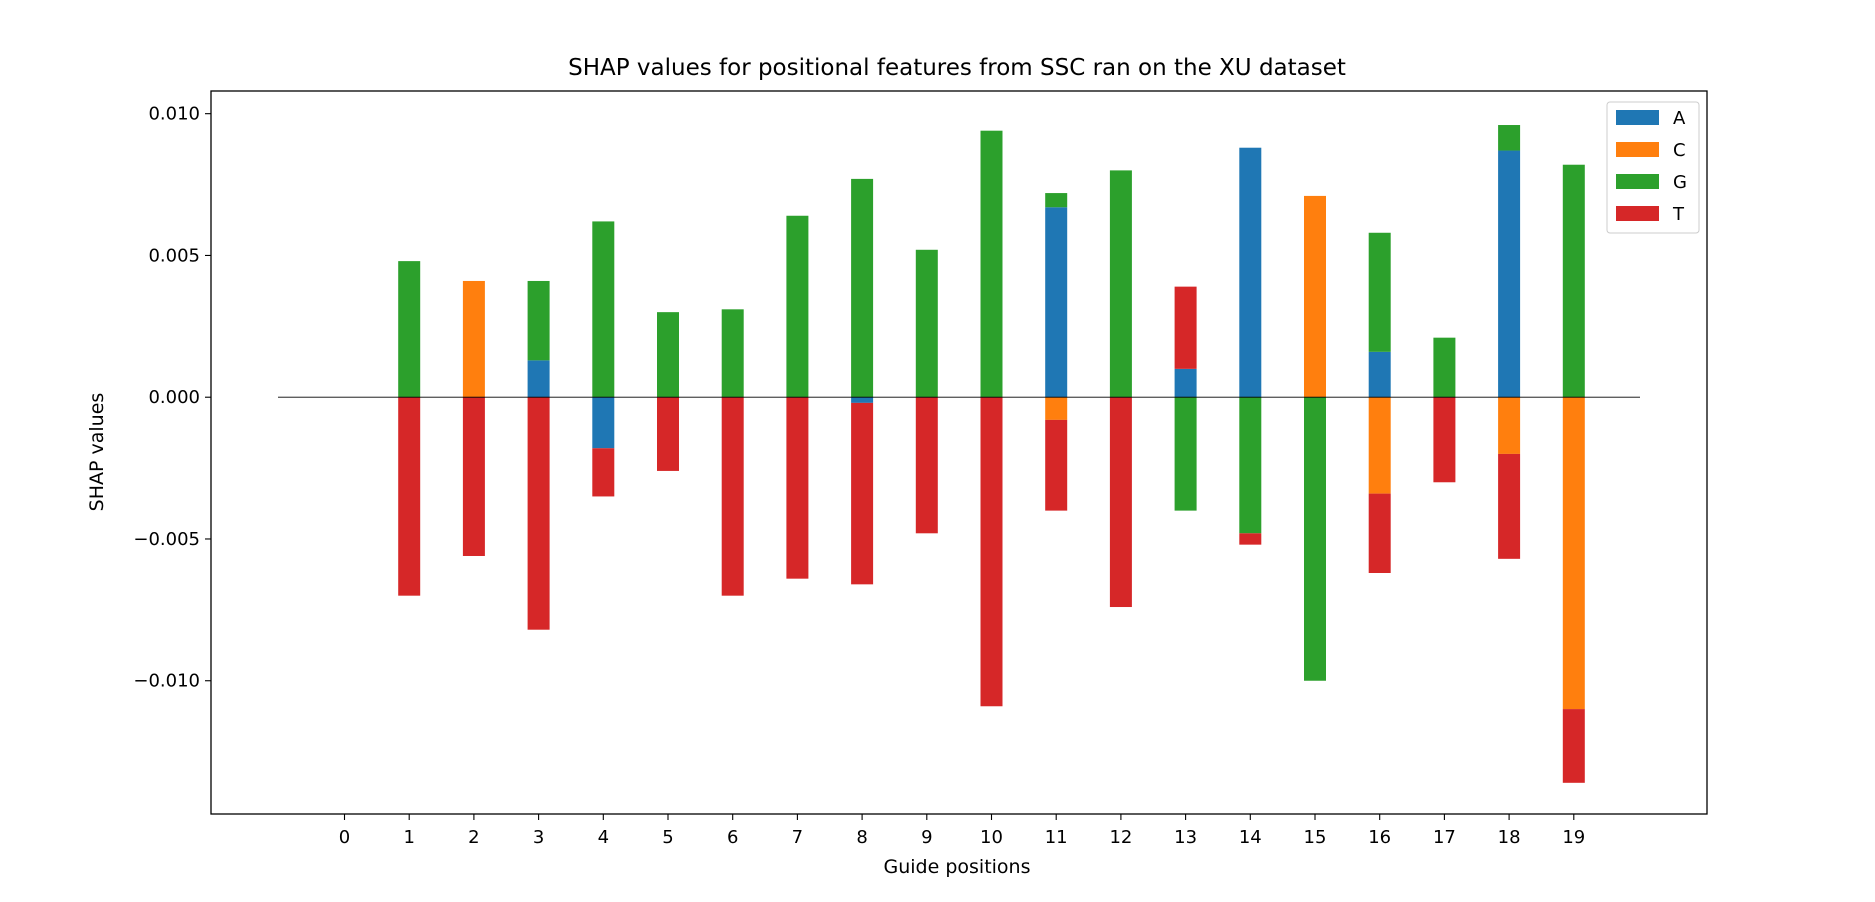 The image size is (1875, 902). I want to click on bar-pos2-C, so click(473, 339).